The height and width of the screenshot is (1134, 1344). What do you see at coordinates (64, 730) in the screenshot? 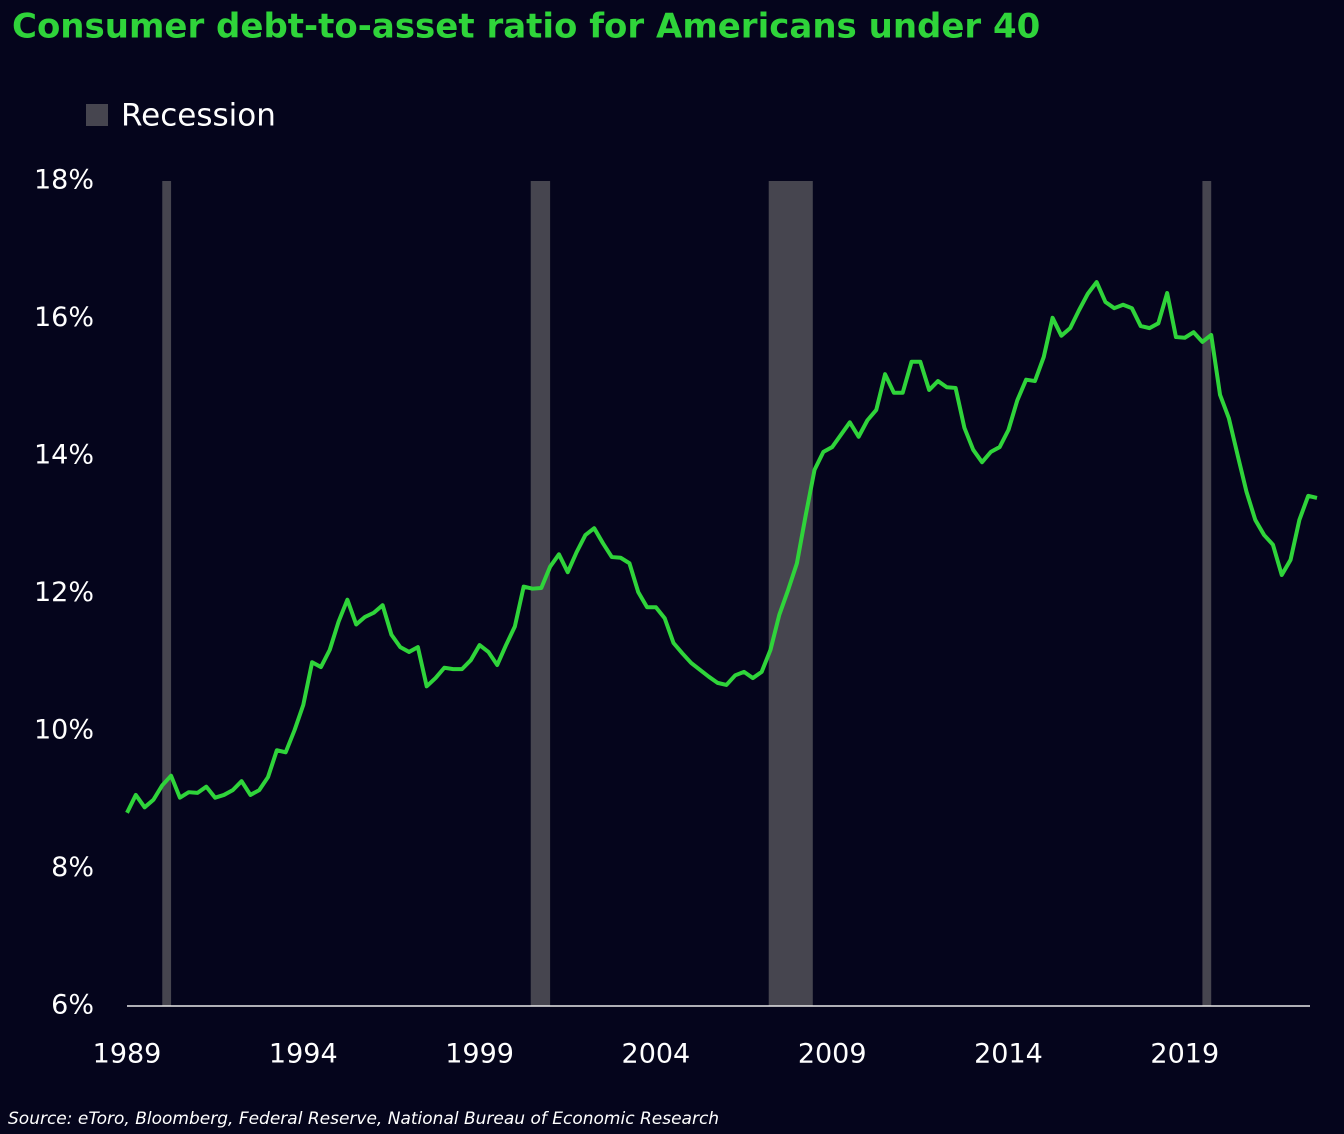
I see `y-tick-label: 10%` at bounding box center [64, 730].